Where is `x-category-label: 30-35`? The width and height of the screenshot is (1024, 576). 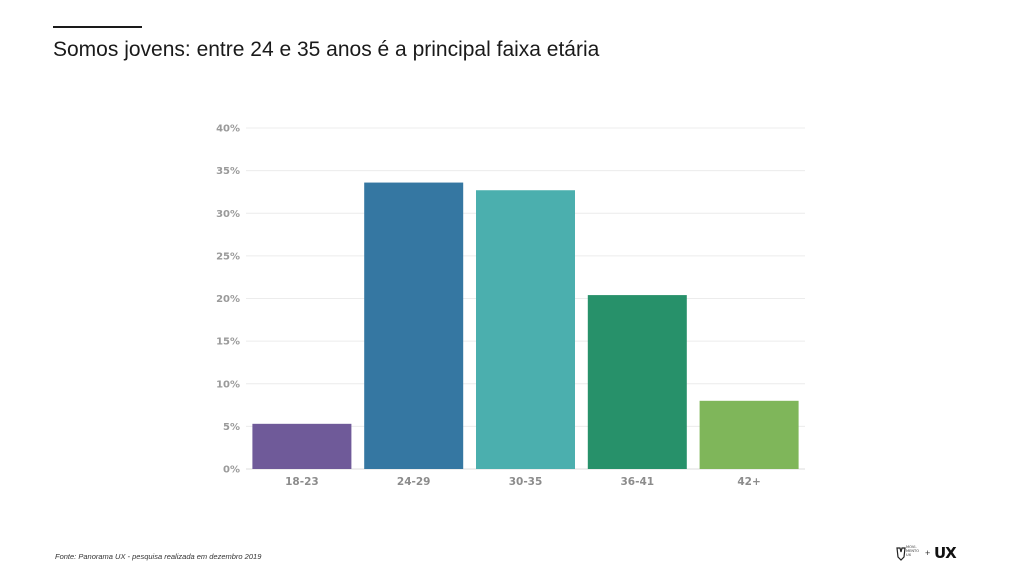 x-category-label: 30-35 is located at coordinates (526, 482).